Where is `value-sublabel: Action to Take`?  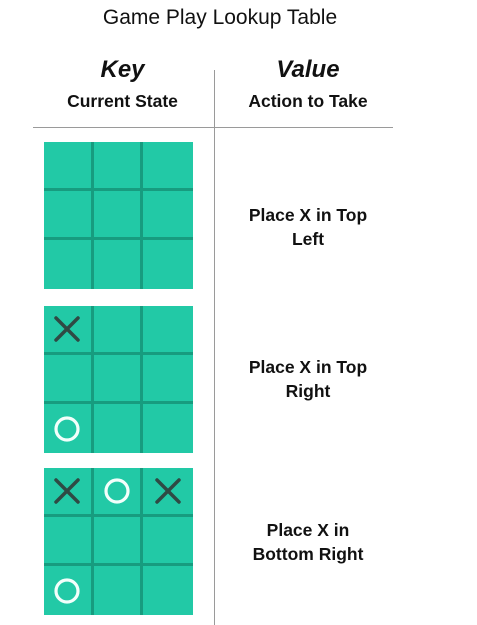
value-sublabel: Action to Take is located at coordinates (308, 101).